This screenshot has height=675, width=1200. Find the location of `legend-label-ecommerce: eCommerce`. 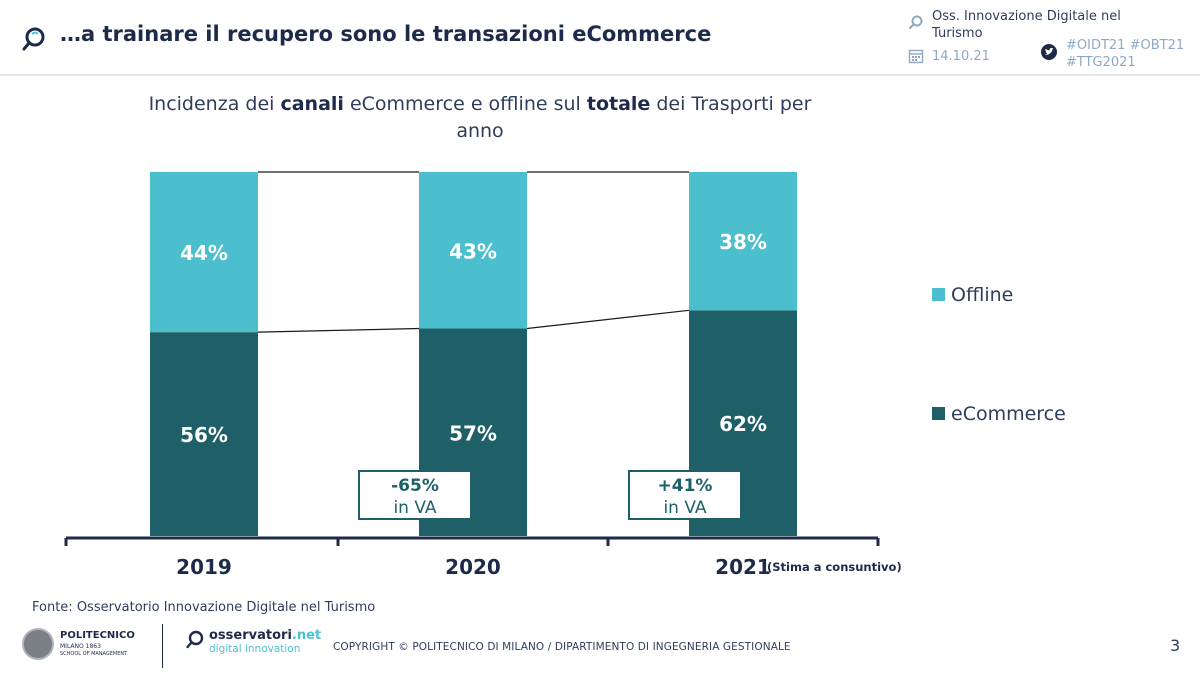

legend-label-ecommerce: eCommerce is located at coordinates (1008, 414).